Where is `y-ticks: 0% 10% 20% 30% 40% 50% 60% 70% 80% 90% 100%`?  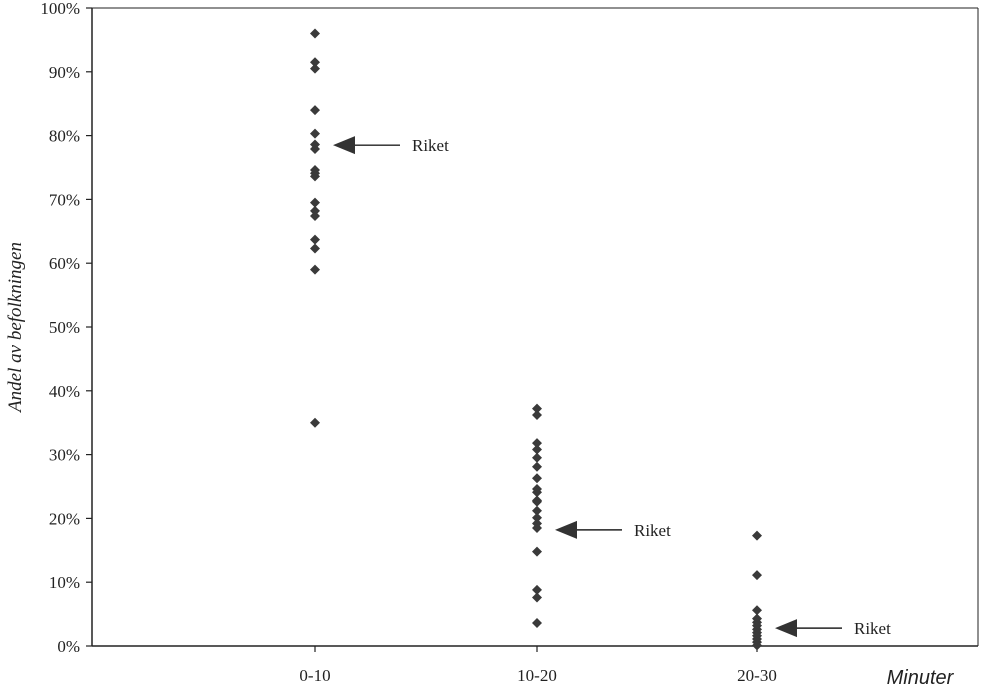 y-ticks: 0% 10% 20% 30% 40% 50% 60% 70% 80% 90% 100% is located at coordinates (66, 328).